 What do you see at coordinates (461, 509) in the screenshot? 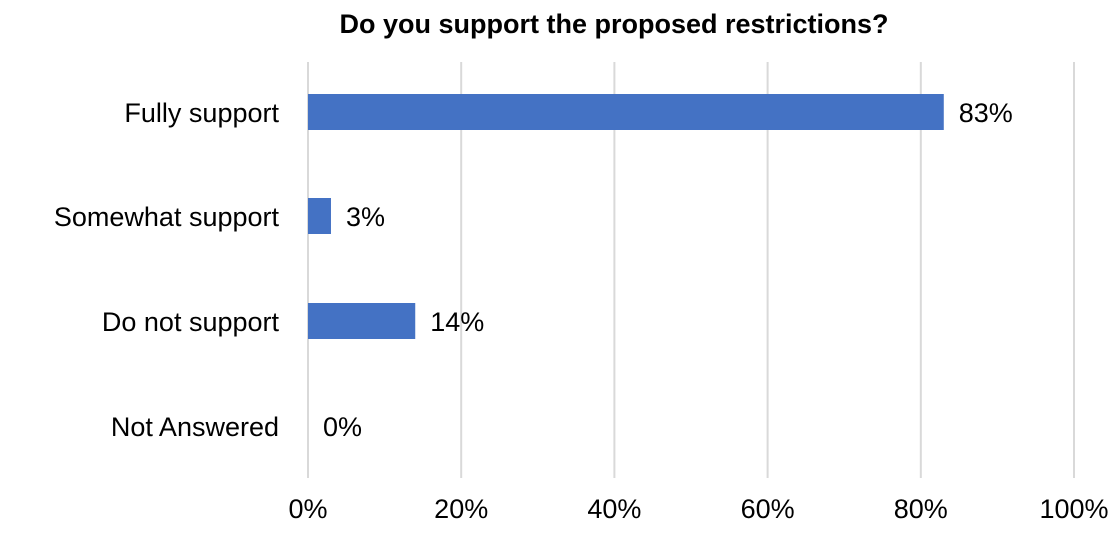
I see `x-tick-label: 20%` at bounding box center [461, 509].